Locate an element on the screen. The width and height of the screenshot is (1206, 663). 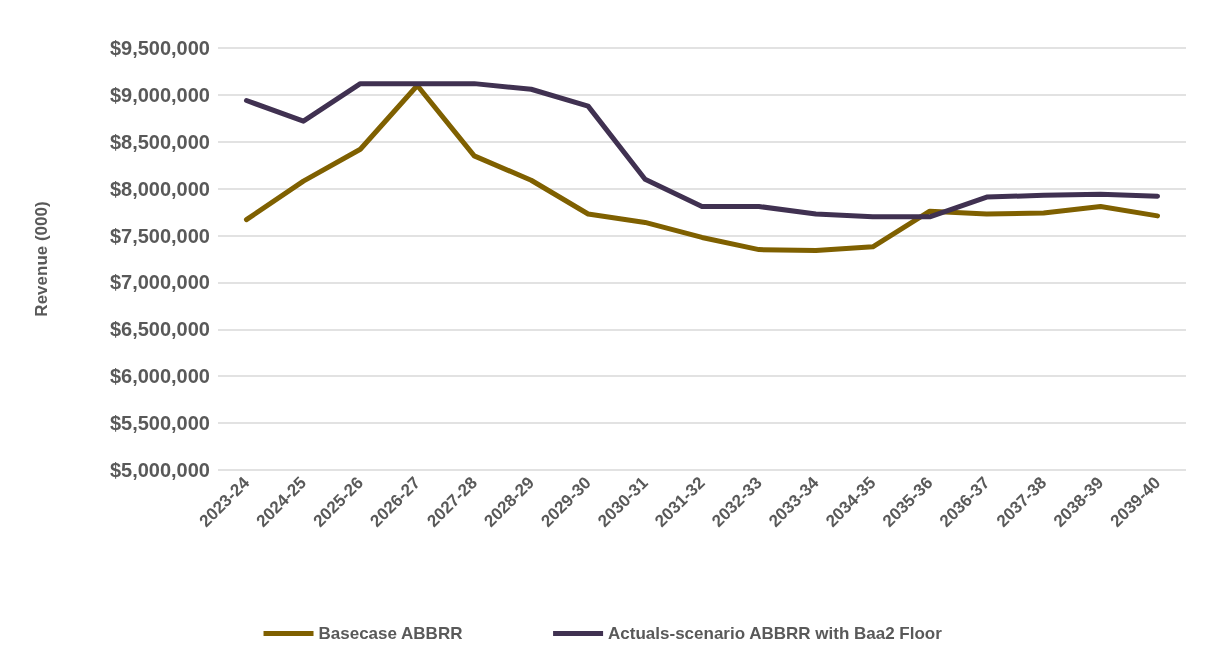
y-tick-label: $6,000,000 is located at coordinates (159, 376).